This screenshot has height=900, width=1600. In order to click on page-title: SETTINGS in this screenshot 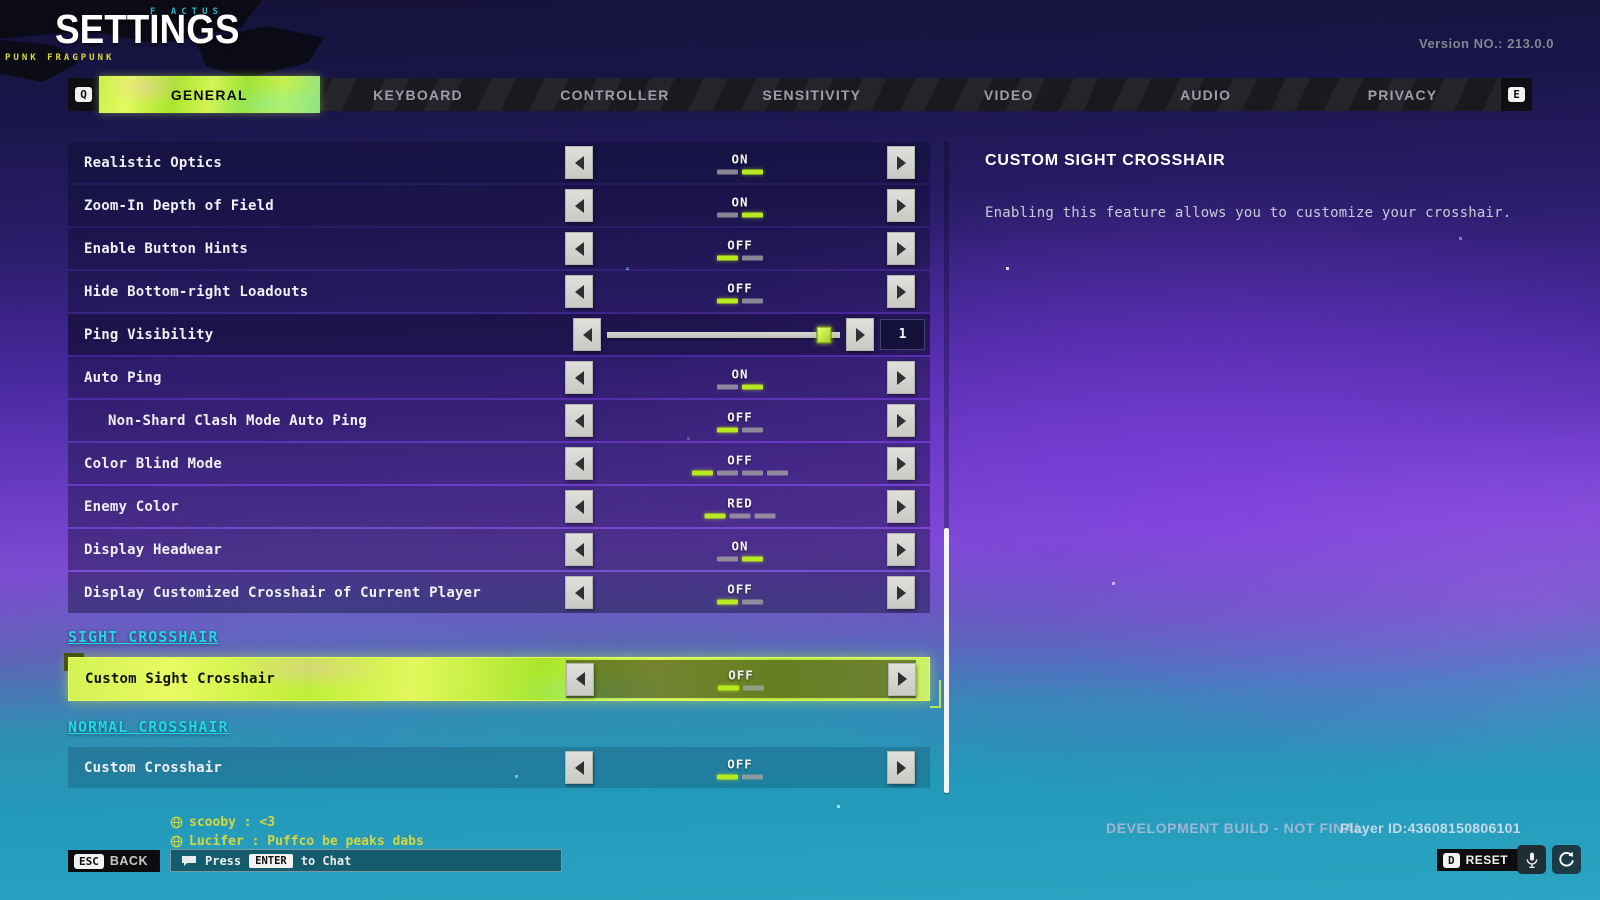, I will do `click(147, 29)`.